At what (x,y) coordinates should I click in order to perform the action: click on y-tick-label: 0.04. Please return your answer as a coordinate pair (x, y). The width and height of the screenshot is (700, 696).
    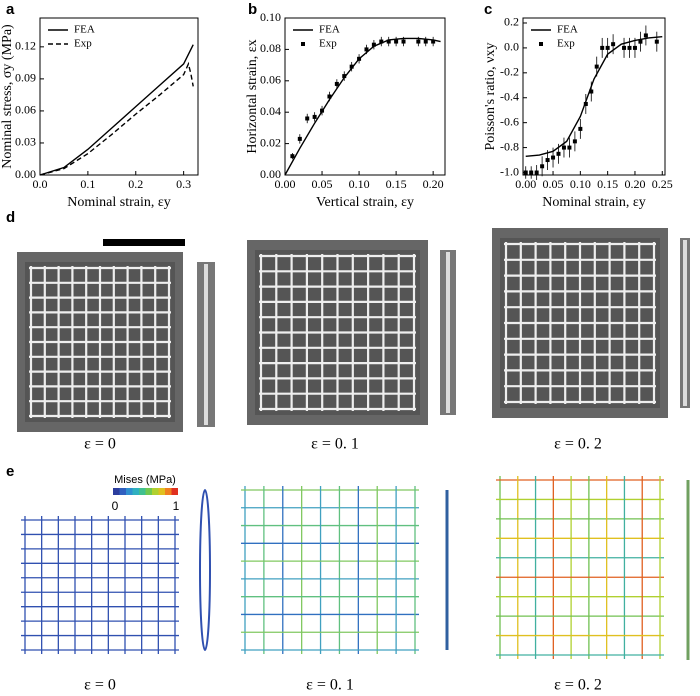
    Looking at the image, I should click on (270, 111).